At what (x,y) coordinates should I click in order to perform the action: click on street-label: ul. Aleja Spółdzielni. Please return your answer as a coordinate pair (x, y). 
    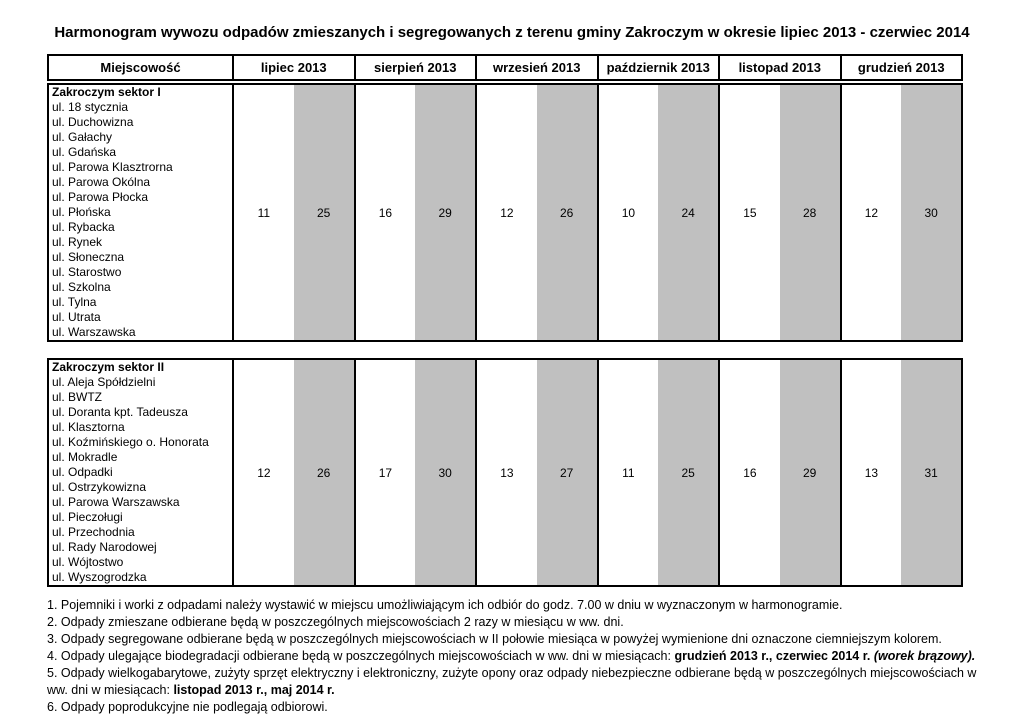
    Looking at the image, I should click on (104, 382).